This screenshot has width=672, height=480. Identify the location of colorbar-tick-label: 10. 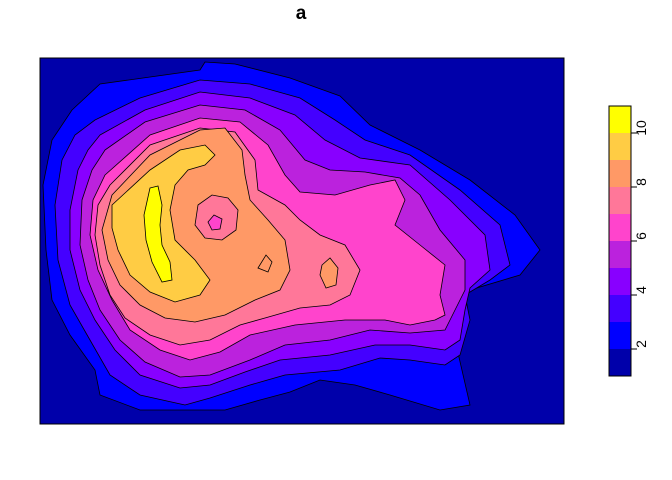
(641, 128).